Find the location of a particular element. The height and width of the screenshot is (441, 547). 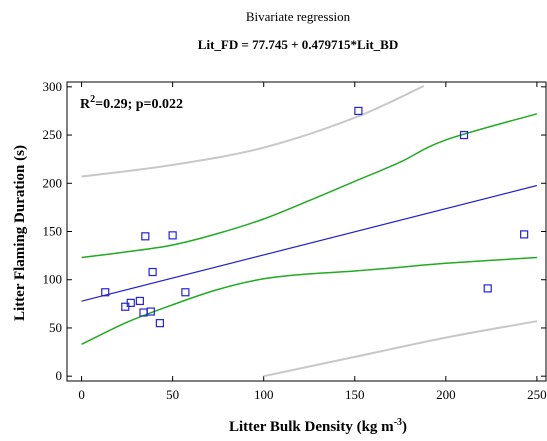

x-axis-label: Litter Bulk Density (kg m-3) is located at coordinates (318, 426).